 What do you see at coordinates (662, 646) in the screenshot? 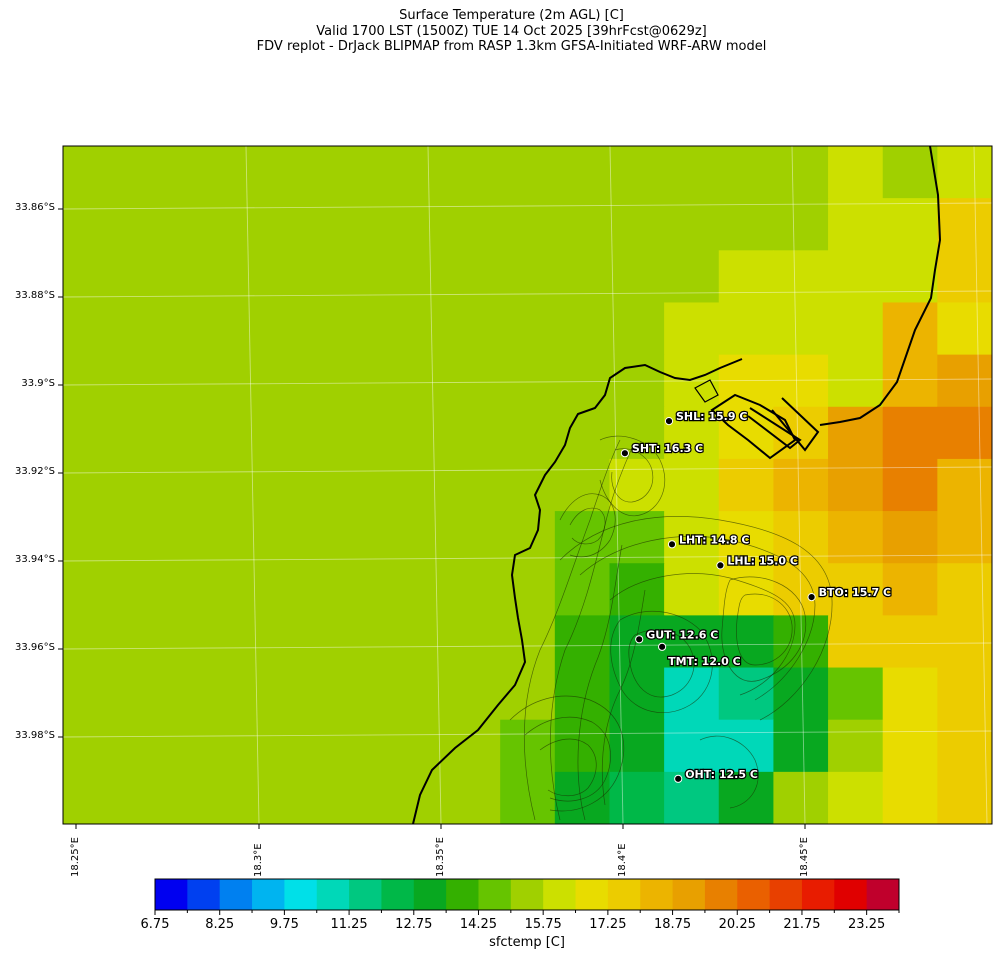
I see `station-marker-tmt` at bounding box center [662, 646].